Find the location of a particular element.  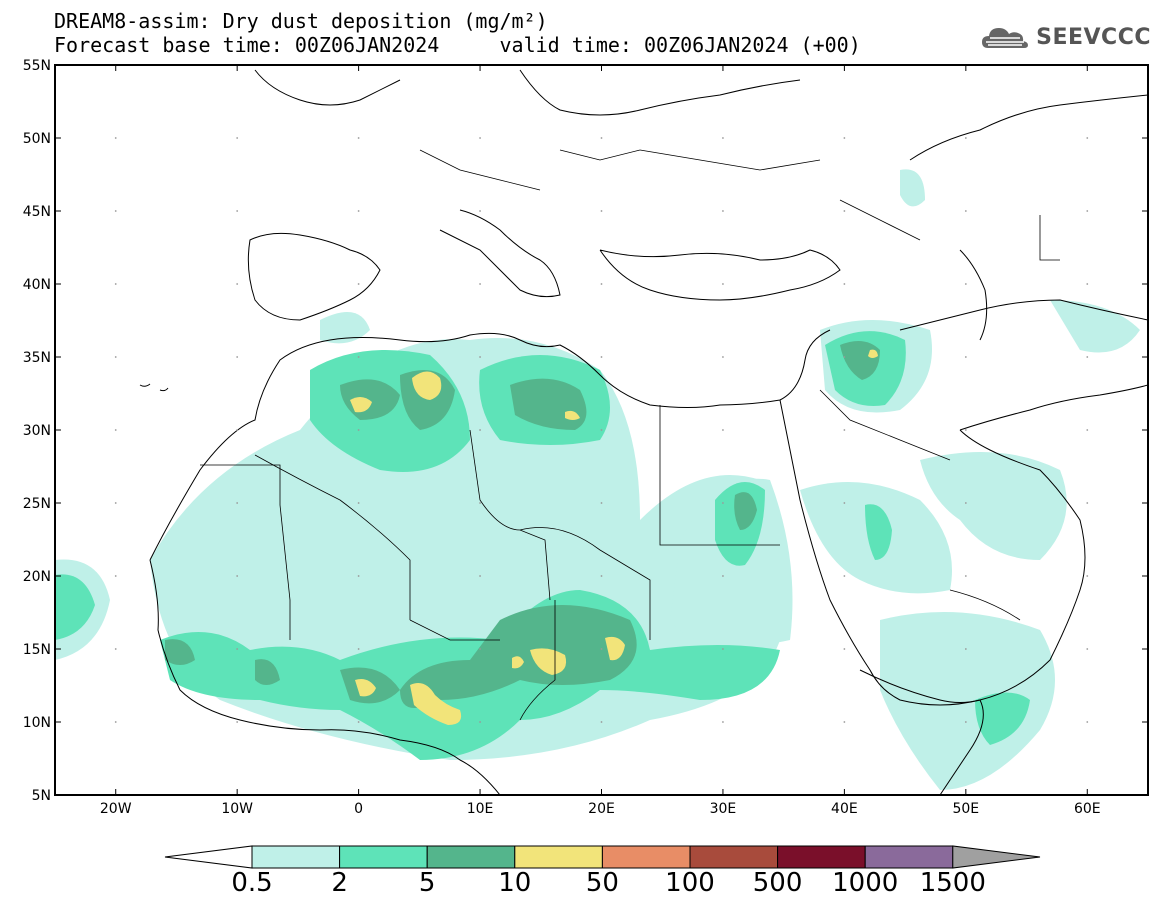

lon-tick-label: 60E is located at coordinates (1087, 809).